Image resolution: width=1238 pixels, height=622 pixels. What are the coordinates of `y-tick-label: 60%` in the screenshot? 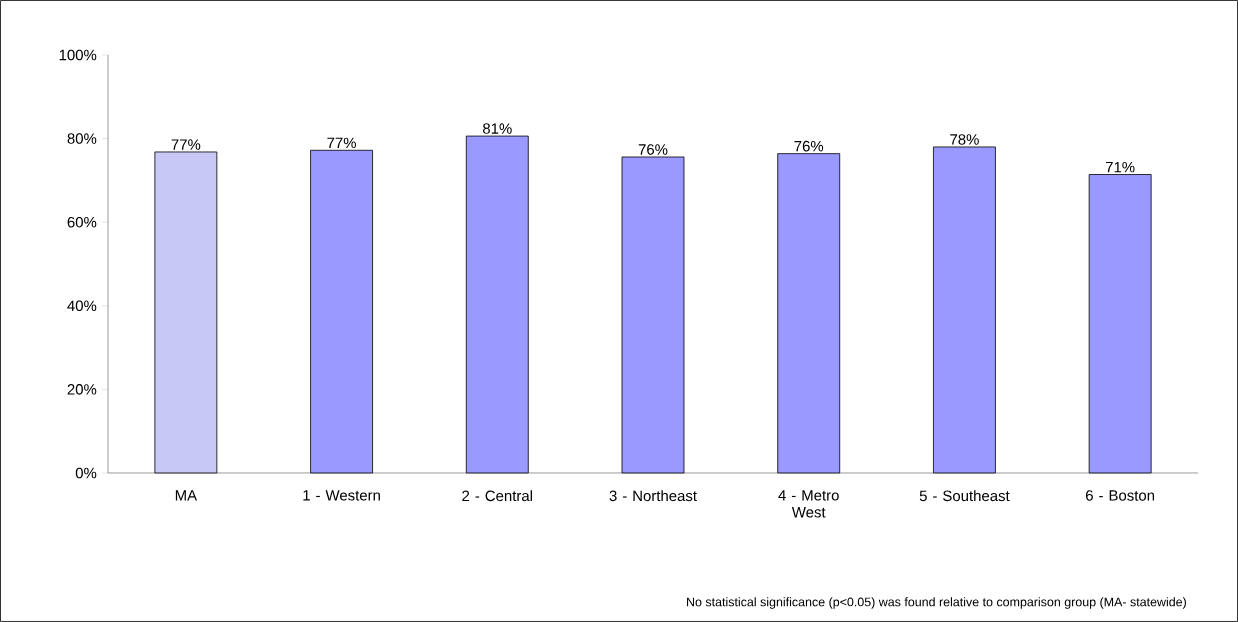 It's located at (82, 222).